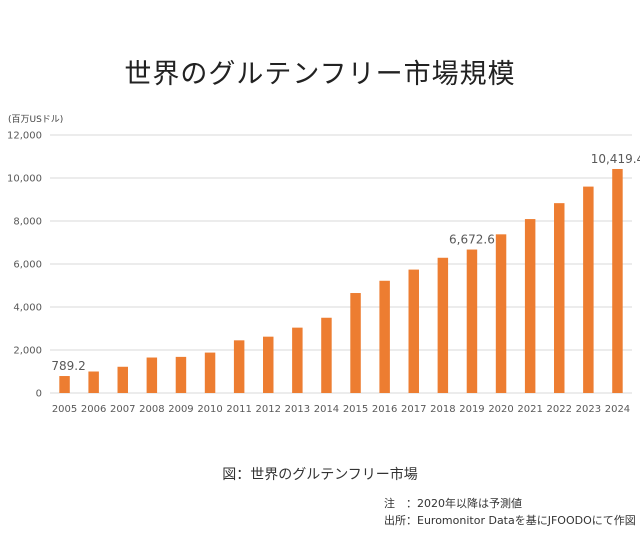 The image size is (640, 547). I want to click on x-tick-label: 2013, so click(297, 409).